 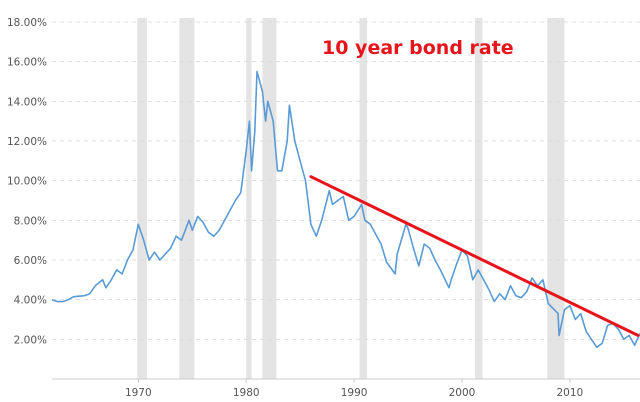 What do you see at coordinates (27, 102) in the screenshot?
I see `y-tick-label: 14.00%` at bounding box center [27, 102].